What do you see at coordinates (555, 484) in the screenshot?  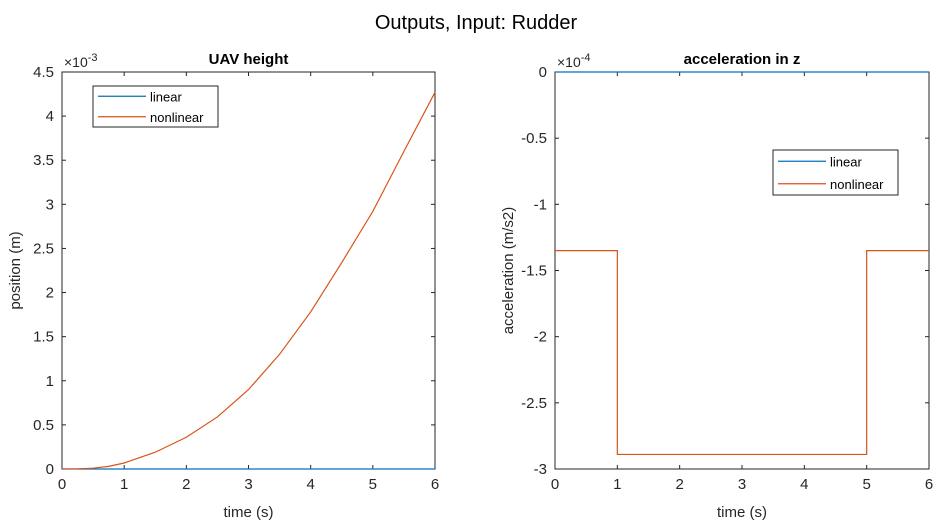 I see `accel-z-xtick-label: 0` at bounding box center [555, 484].